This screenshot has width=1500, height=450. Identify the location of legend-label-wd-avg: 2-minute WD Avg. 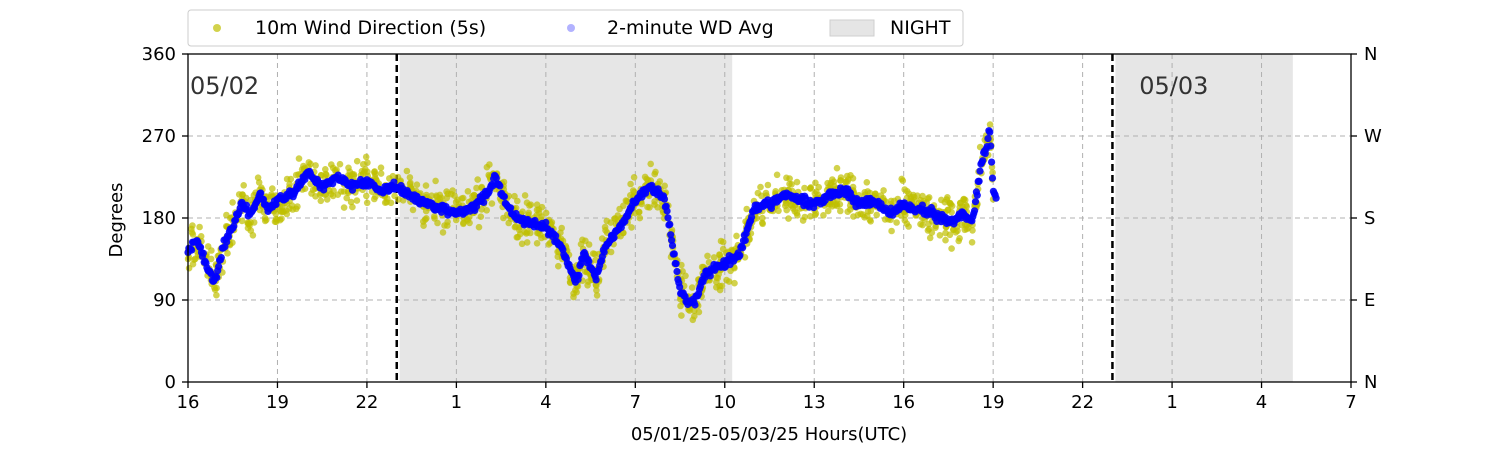
(690, 28).